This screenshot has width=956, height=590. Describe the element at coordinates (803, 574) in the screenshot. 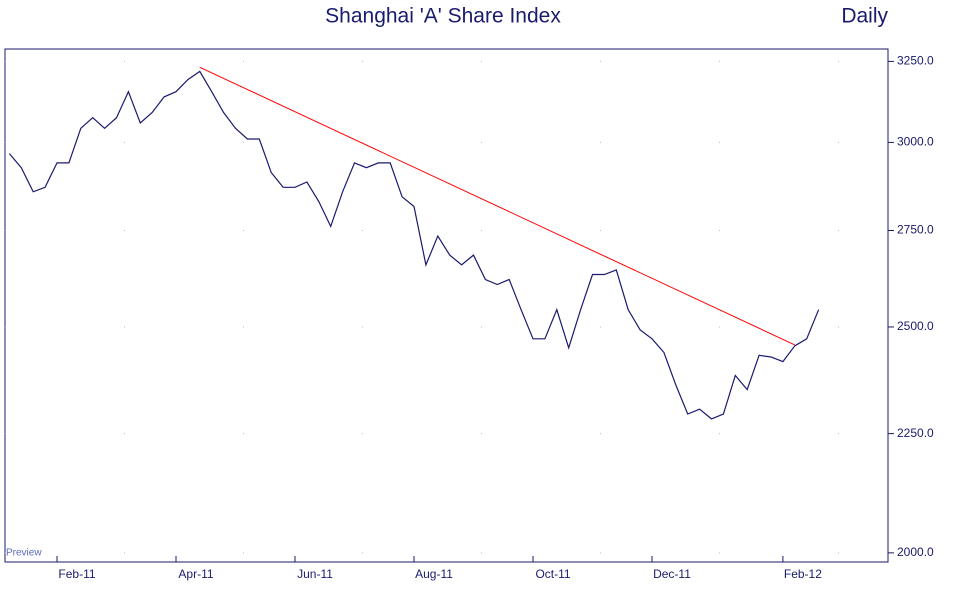

I see `x-tick-label: Feb-12` at that location.